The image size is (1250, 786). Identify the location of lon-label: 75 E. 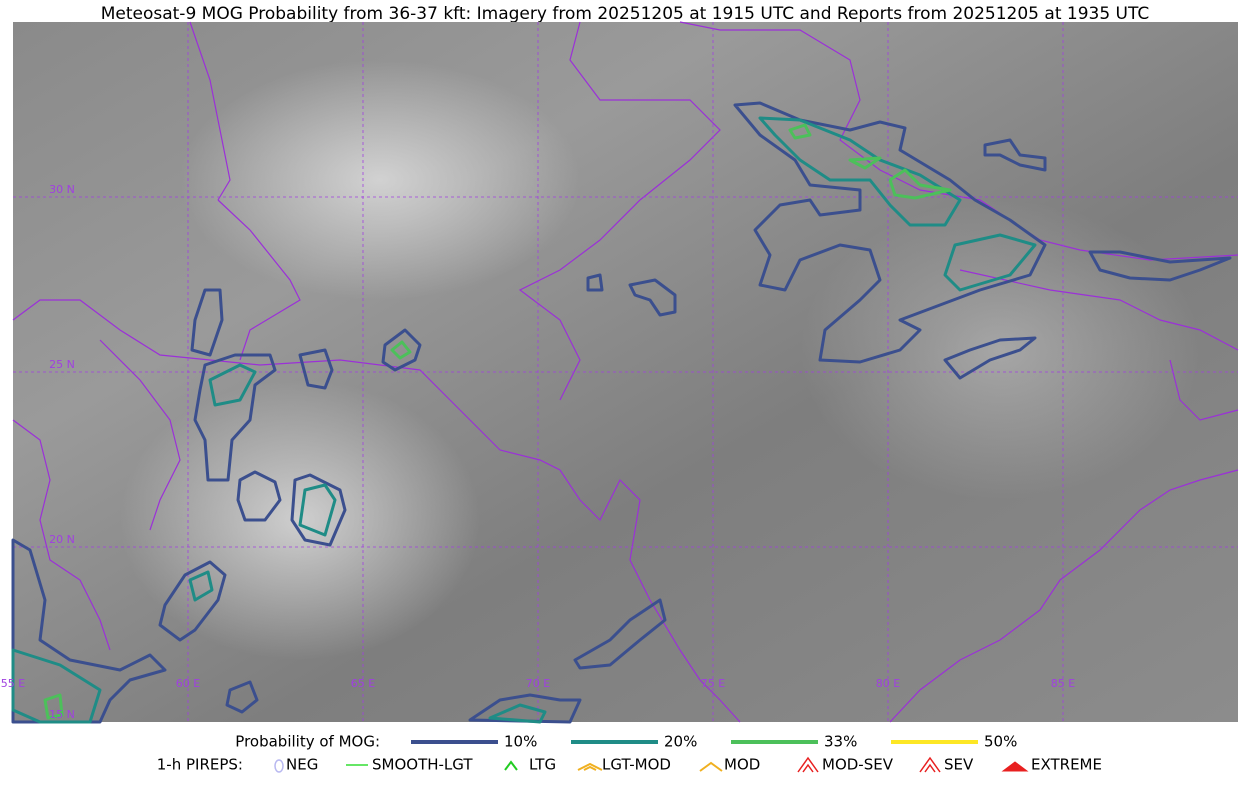
(713, 683).